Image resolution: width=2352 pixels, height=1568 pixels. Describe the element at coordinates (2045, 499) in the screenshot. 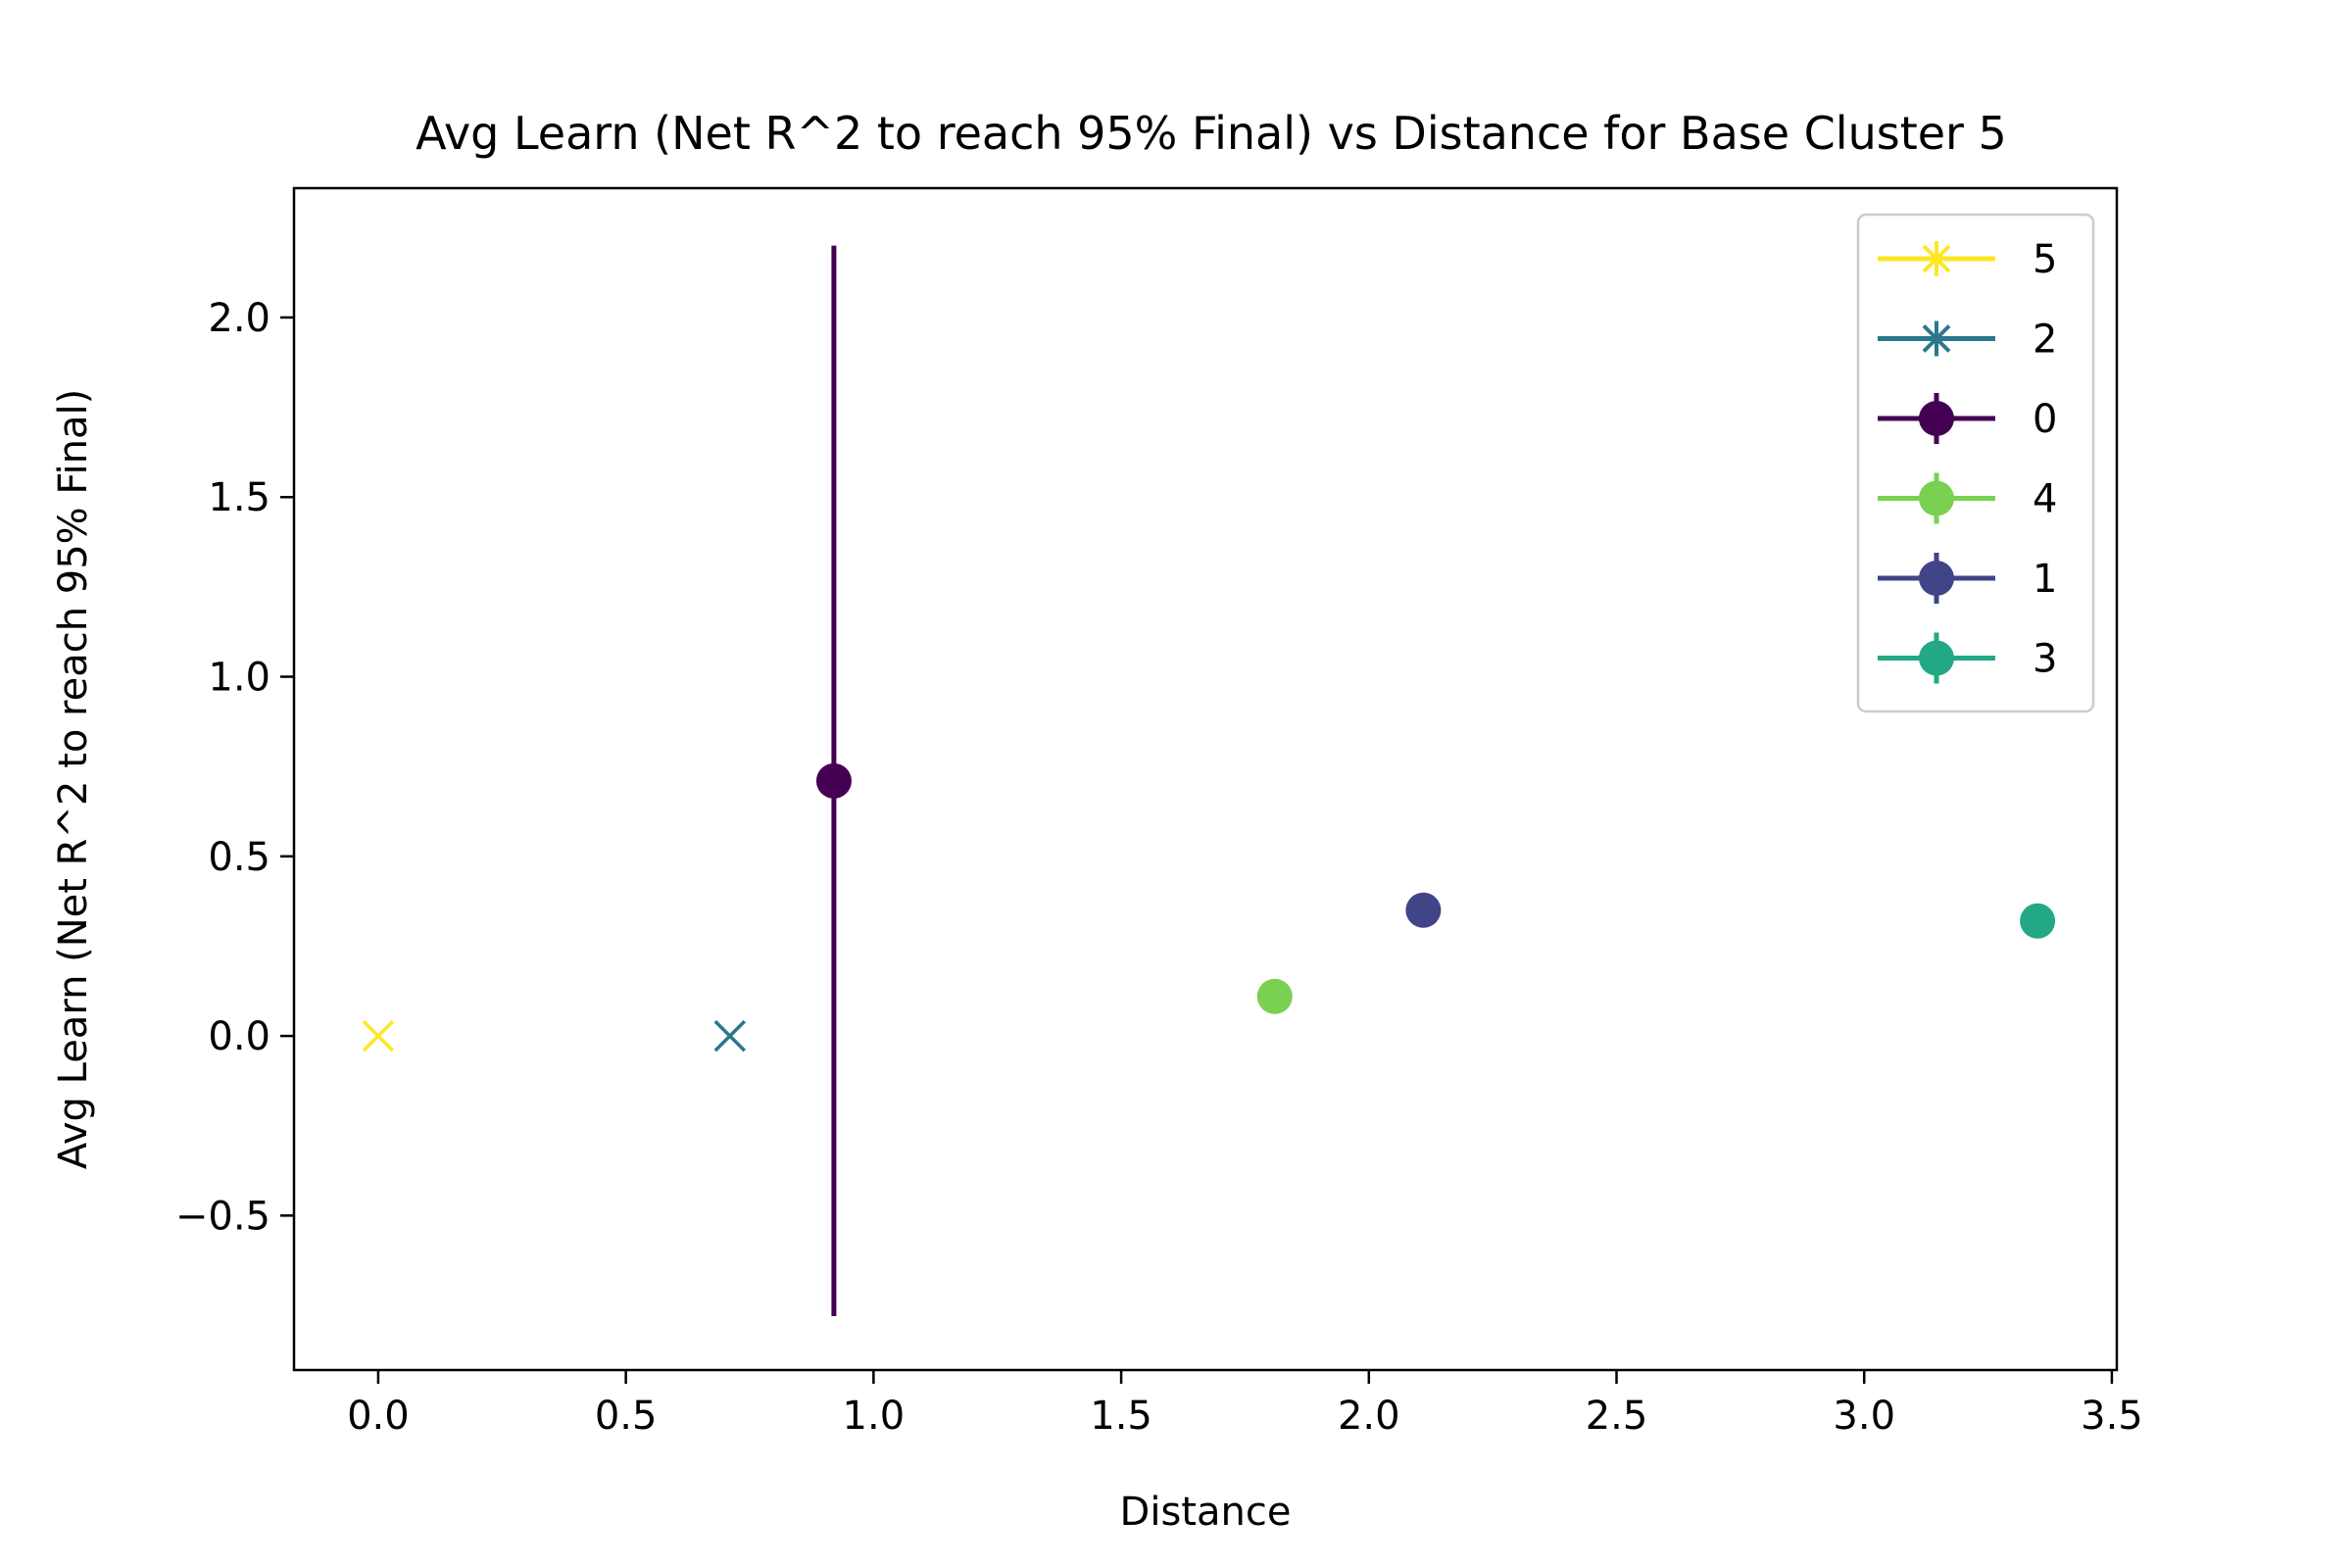

I see `legend-label-4: 4` at that location.